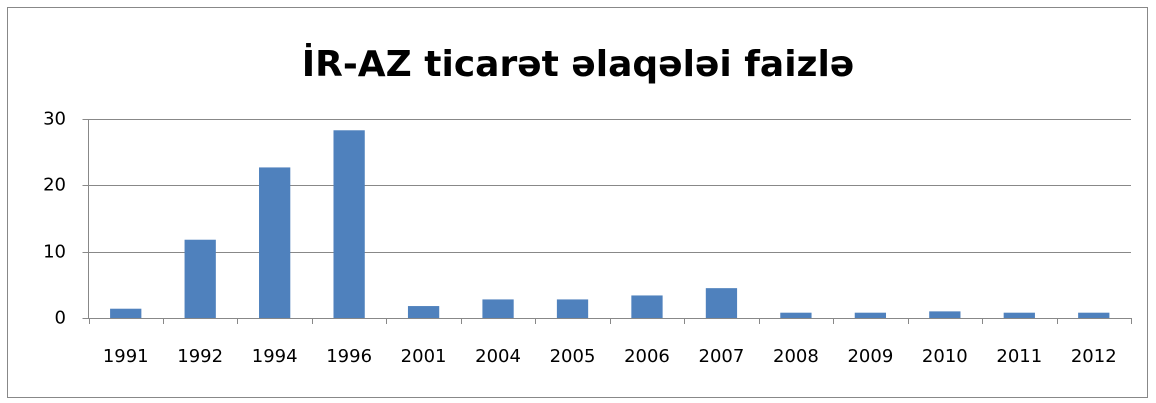  I want to click on x-tick-label: 2005, so click(573, 356).